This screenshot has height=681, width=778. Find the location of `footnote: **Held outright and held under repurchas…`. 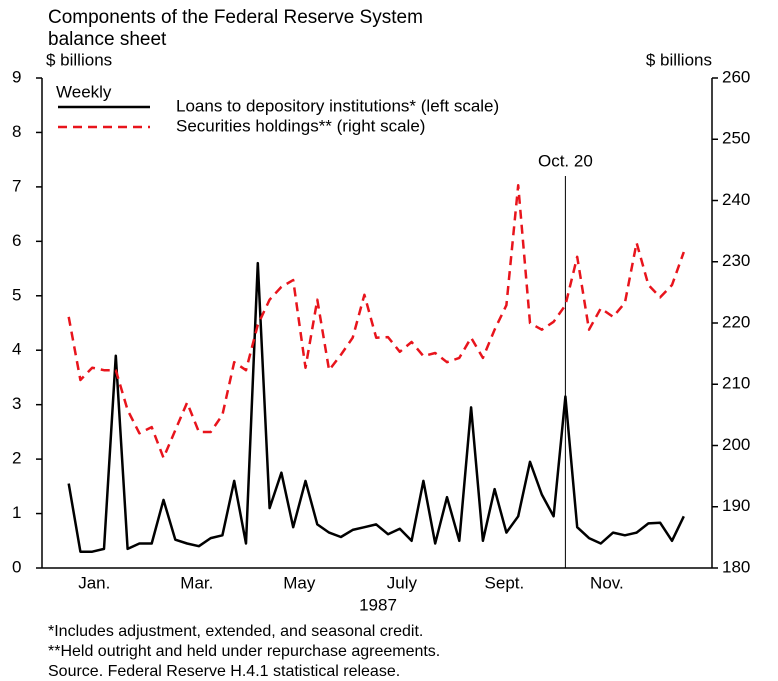

footnote: **Held outright and held under repurchas… is located at coordinates (244, 651).